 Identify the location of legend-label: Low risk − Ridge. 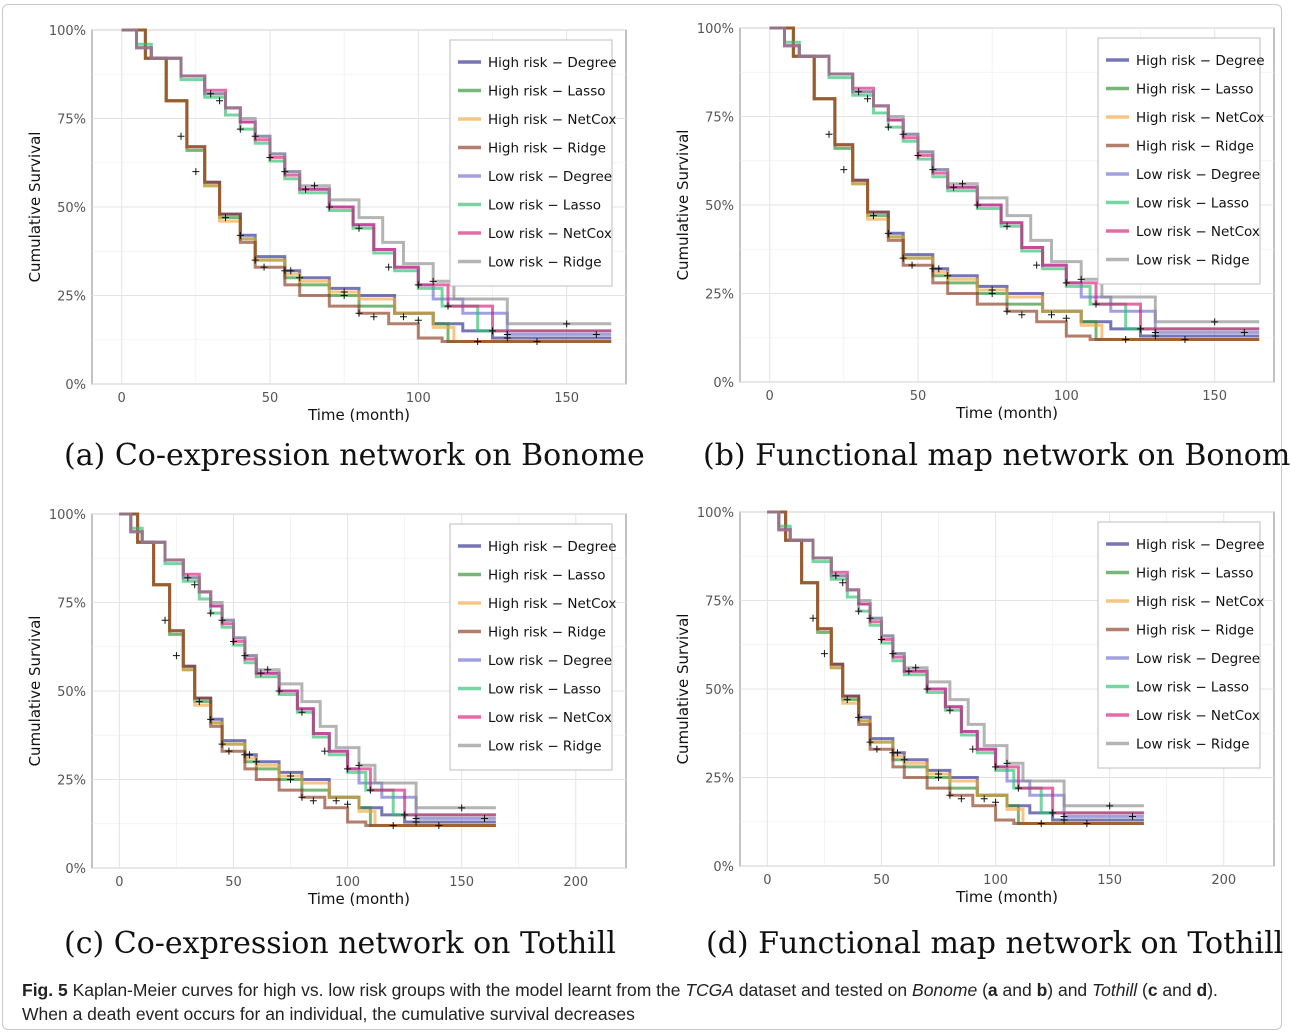
(1193, 261).